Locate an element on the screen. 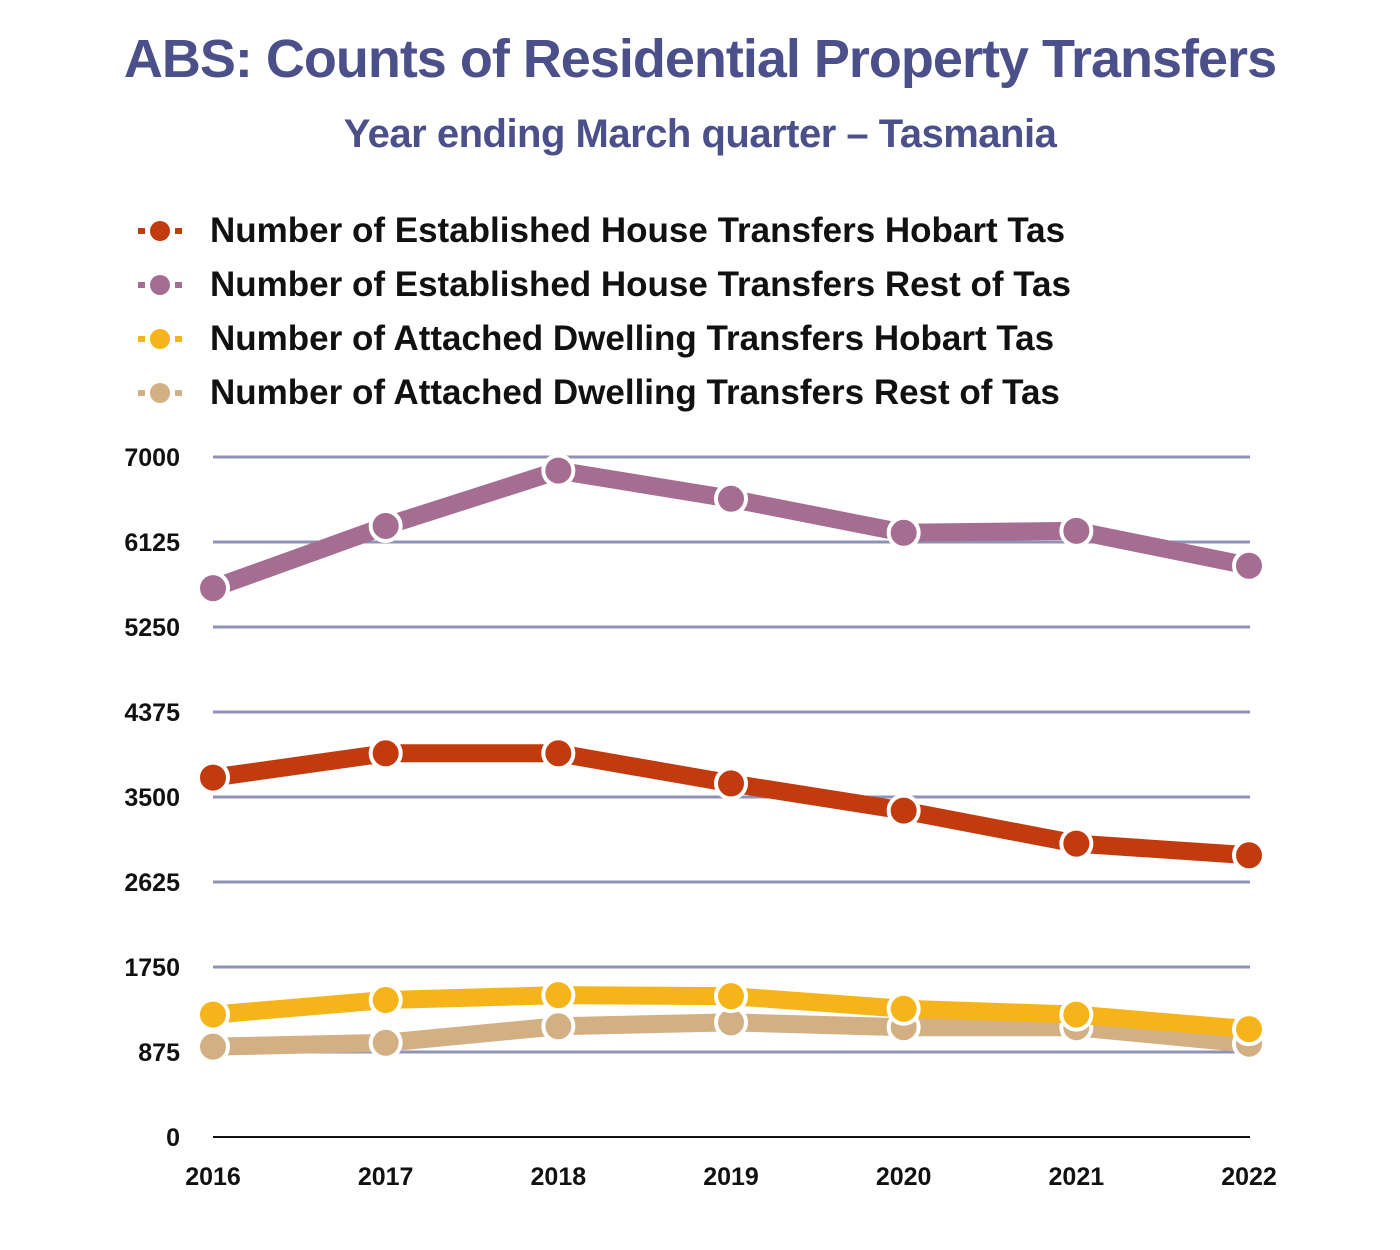  y-tick-label: 7000 is located at coordinates (152, 458).